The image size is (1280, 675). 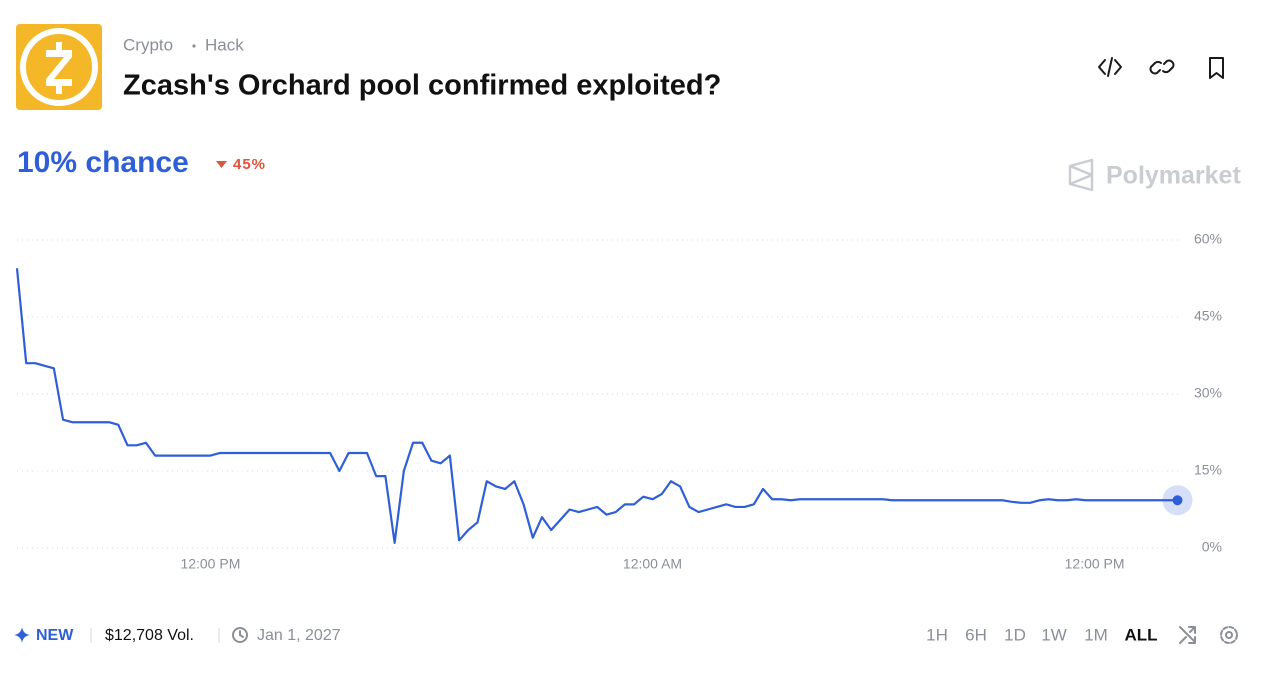 I want to click on bookmark-button, so click(x=1216, y=68).